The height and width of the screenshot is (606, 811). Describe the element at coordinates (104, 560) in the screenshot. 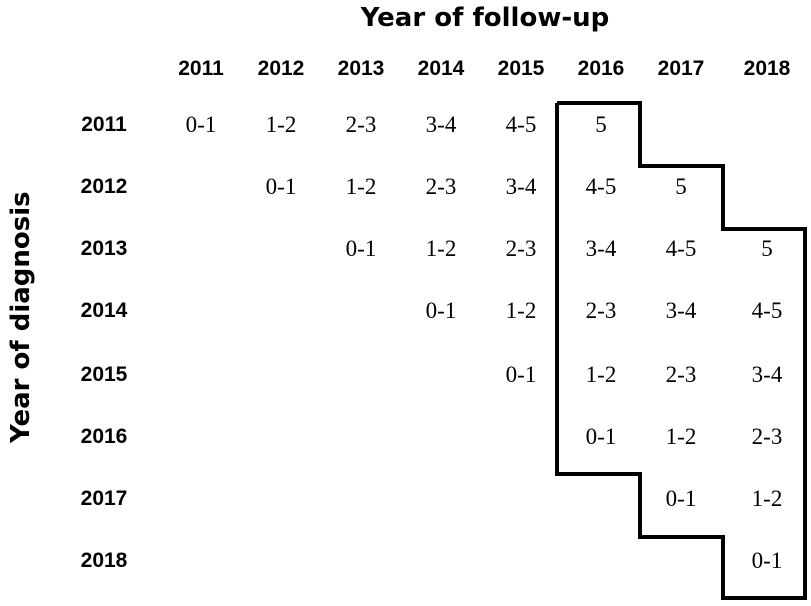

I see `diagnosis-year-2018: 2018` at that location.